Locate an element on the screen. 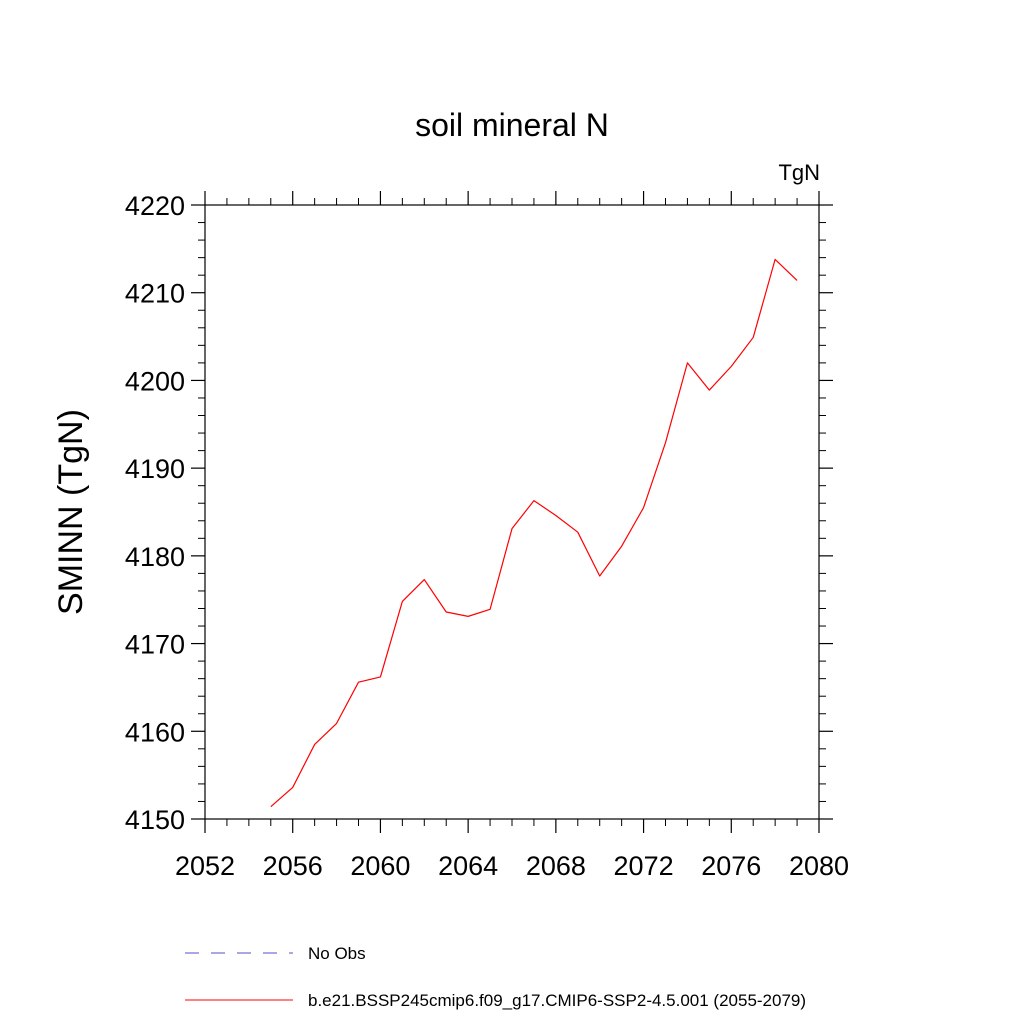  y-tick-label: 4170 is located at coordinates (155, 645).